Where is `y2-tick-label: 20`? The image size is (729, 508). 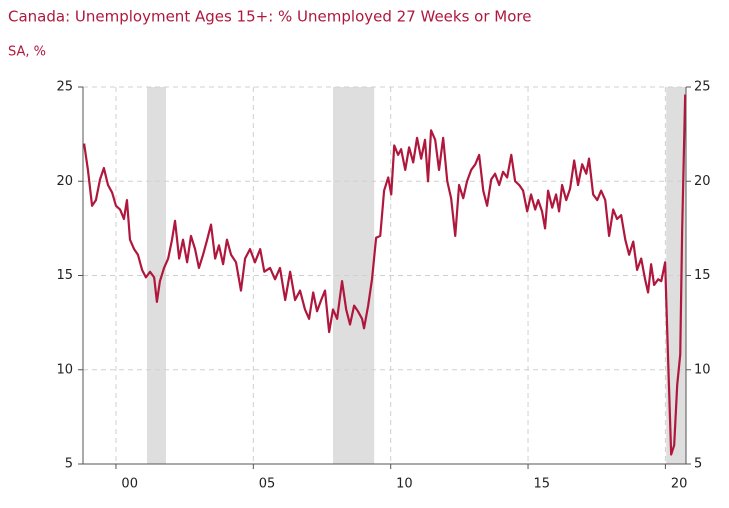
y2-tick-label: 20 is located at coordinates (702, 181).